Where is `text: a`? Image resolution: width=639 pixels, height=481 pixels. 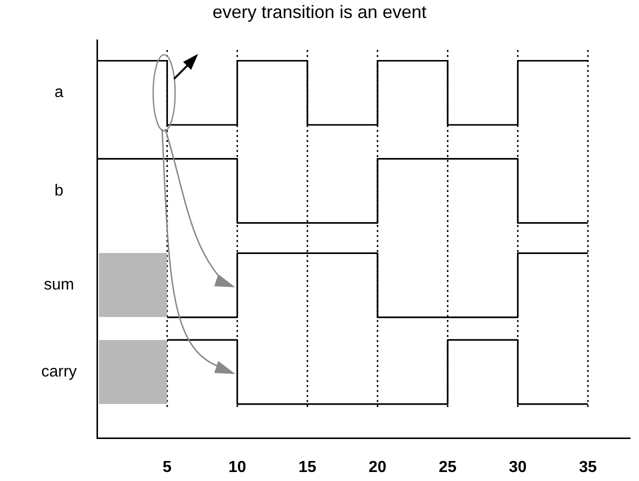
text: a is located at coordinates (59, 93).